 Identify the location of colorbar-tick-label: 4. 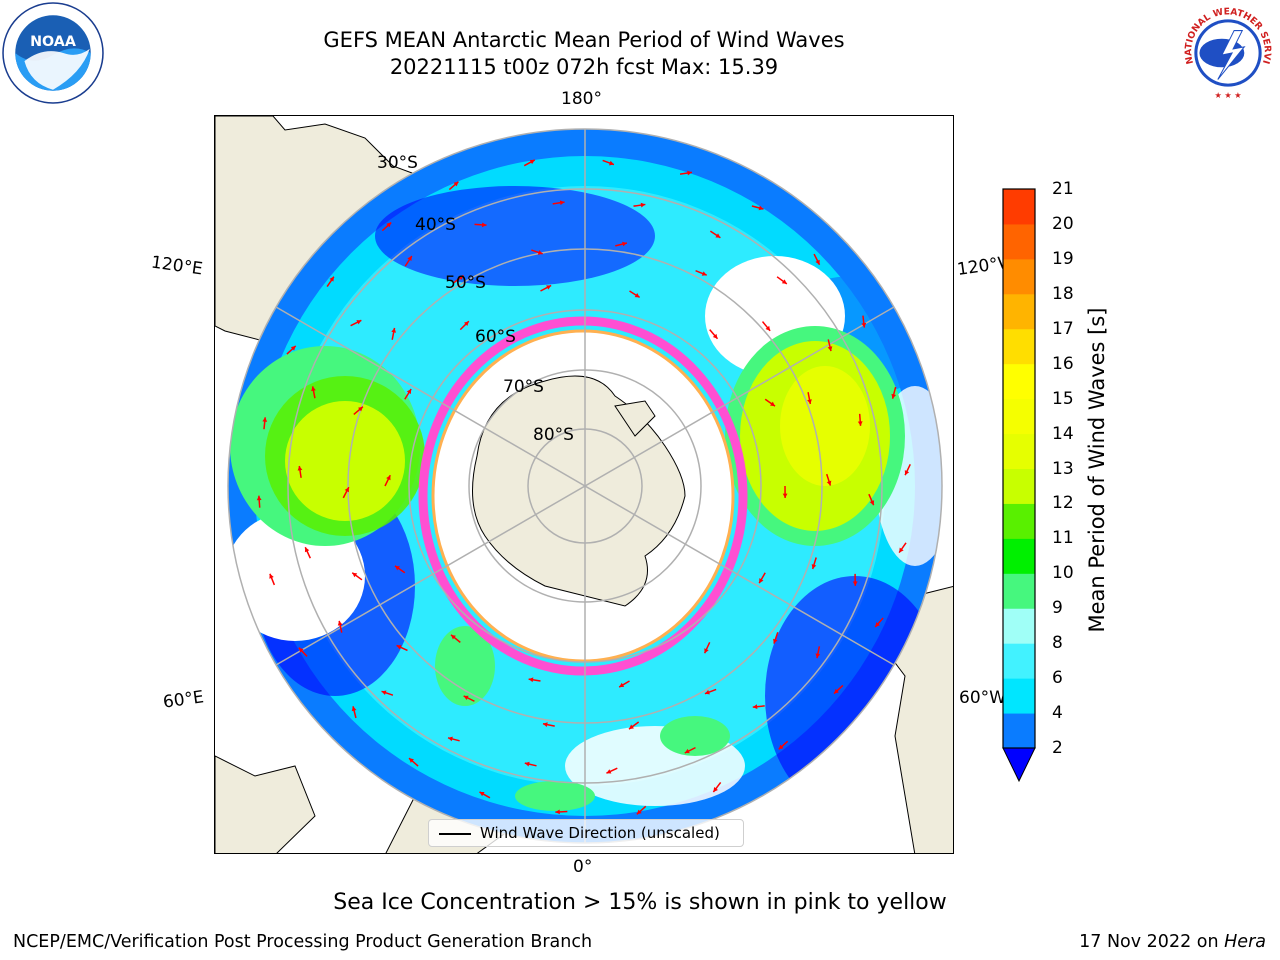
(1057, 713).